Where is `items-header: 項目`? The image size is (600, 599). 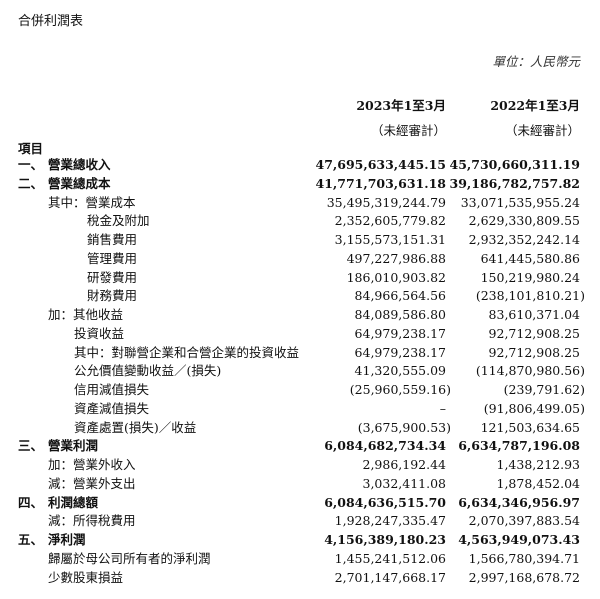 items-header: 項目 is located at coordinates (31, 148).